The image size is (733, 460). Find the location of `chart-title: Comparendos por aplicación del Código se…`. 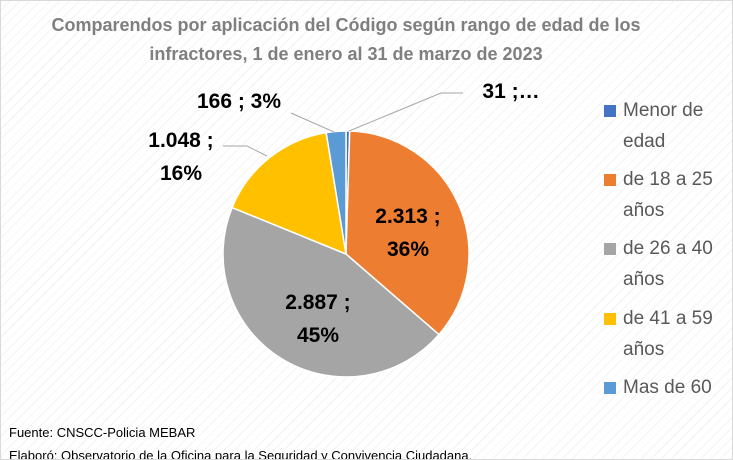

chart-title: Comparendos por aplicación del Código se… is located at coordinates (346, 39).